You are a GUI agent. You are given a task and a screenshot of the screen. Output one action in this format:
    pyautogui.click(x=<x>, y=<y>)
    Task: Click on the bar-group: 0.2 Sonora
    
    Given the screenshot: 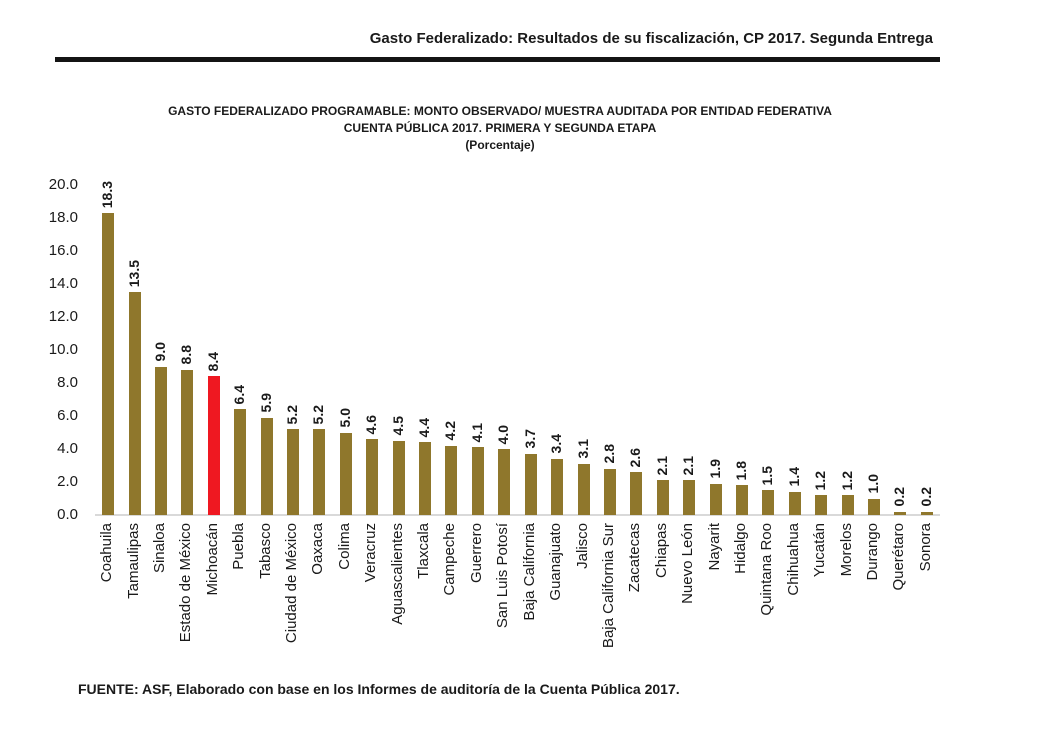 What is the action you would take?
    pyautogui.click(x=927, y=378)
    